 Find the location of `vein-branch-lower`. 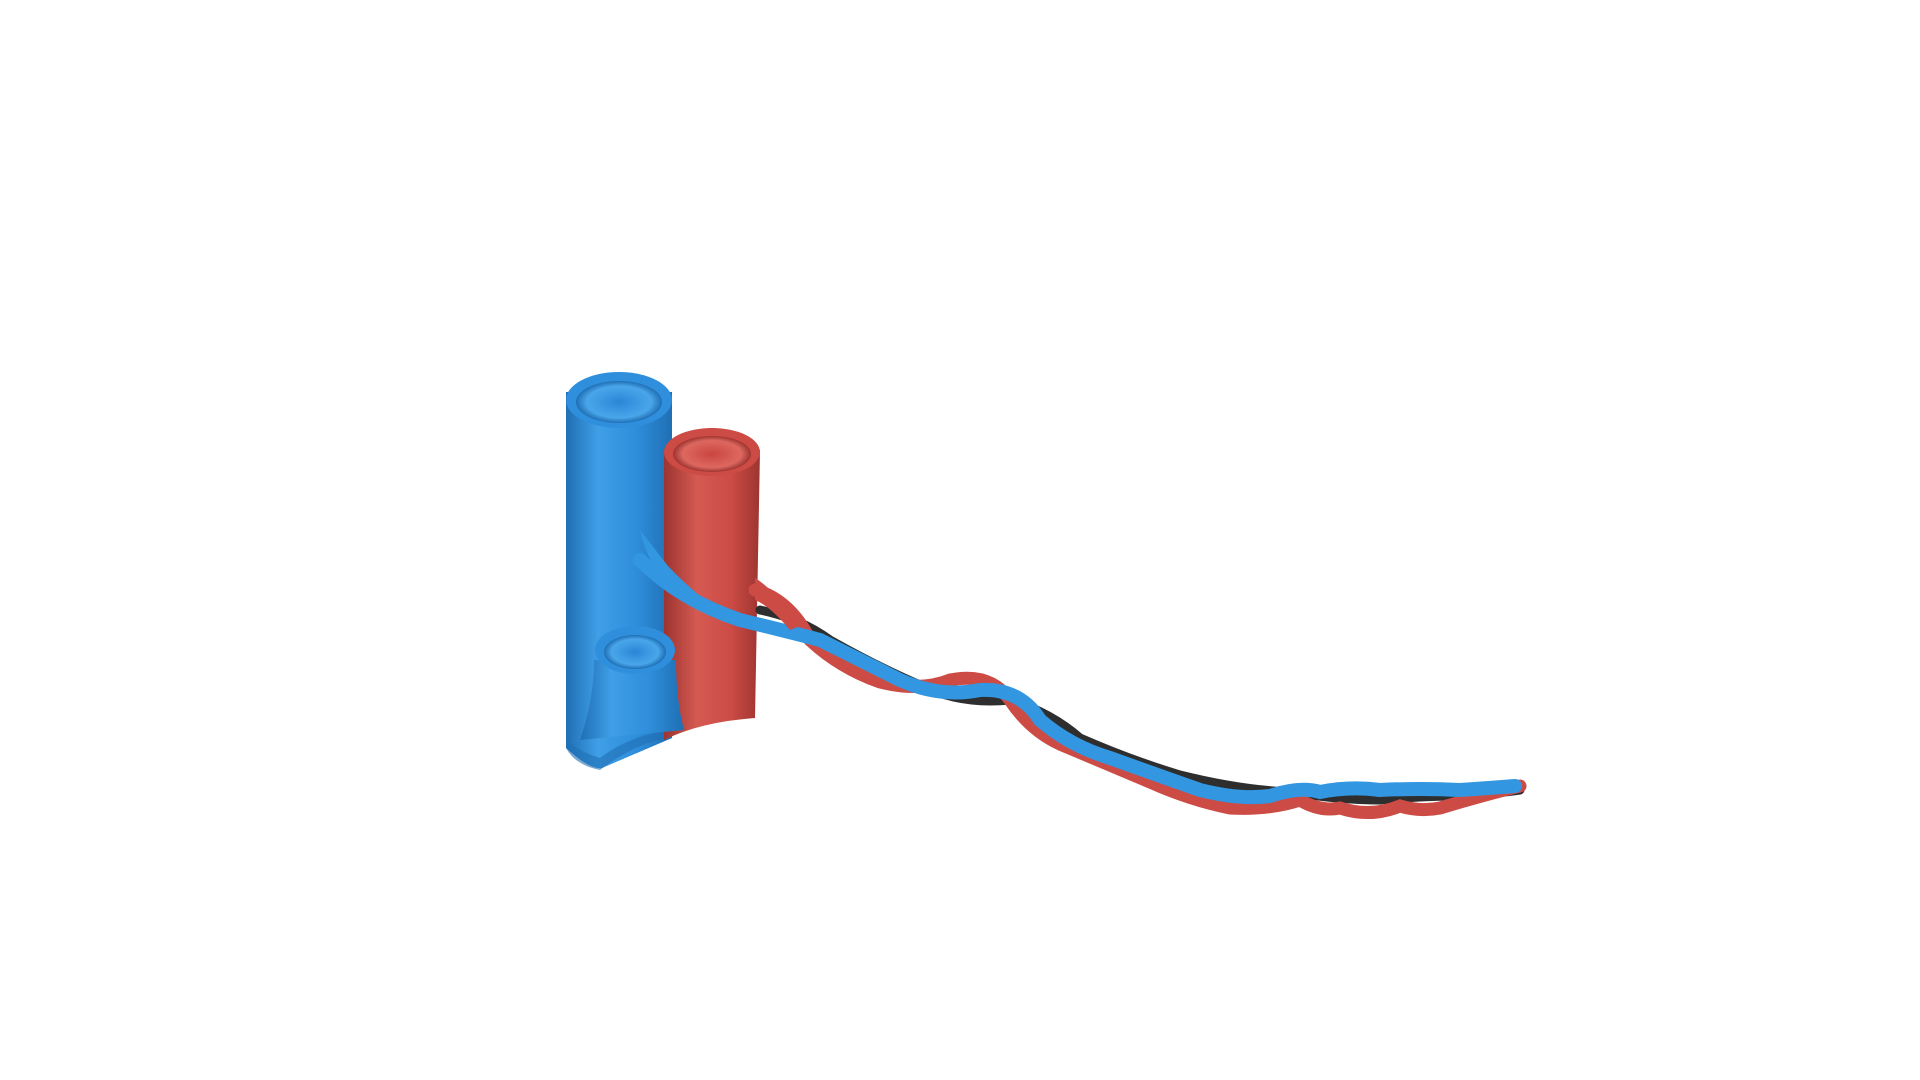

vein-branch-lower is located at coordinates (632, 683).